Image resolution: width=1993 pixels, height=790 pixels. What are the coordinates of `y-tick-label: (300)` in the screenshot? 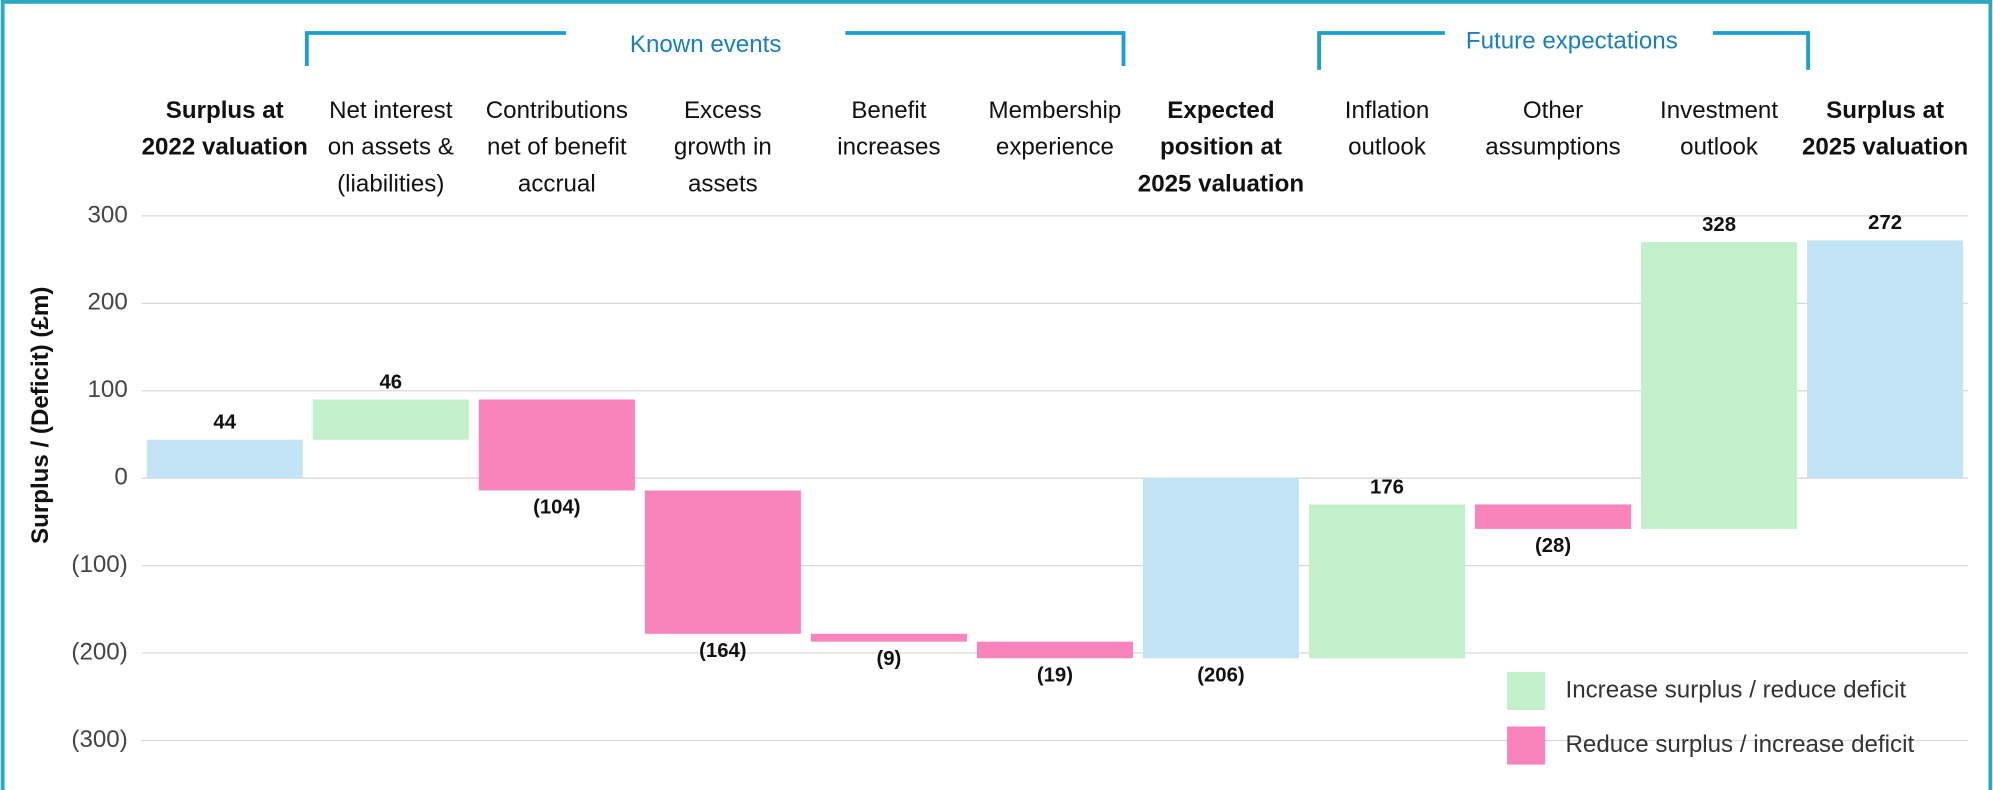 It's located at (99, 739).